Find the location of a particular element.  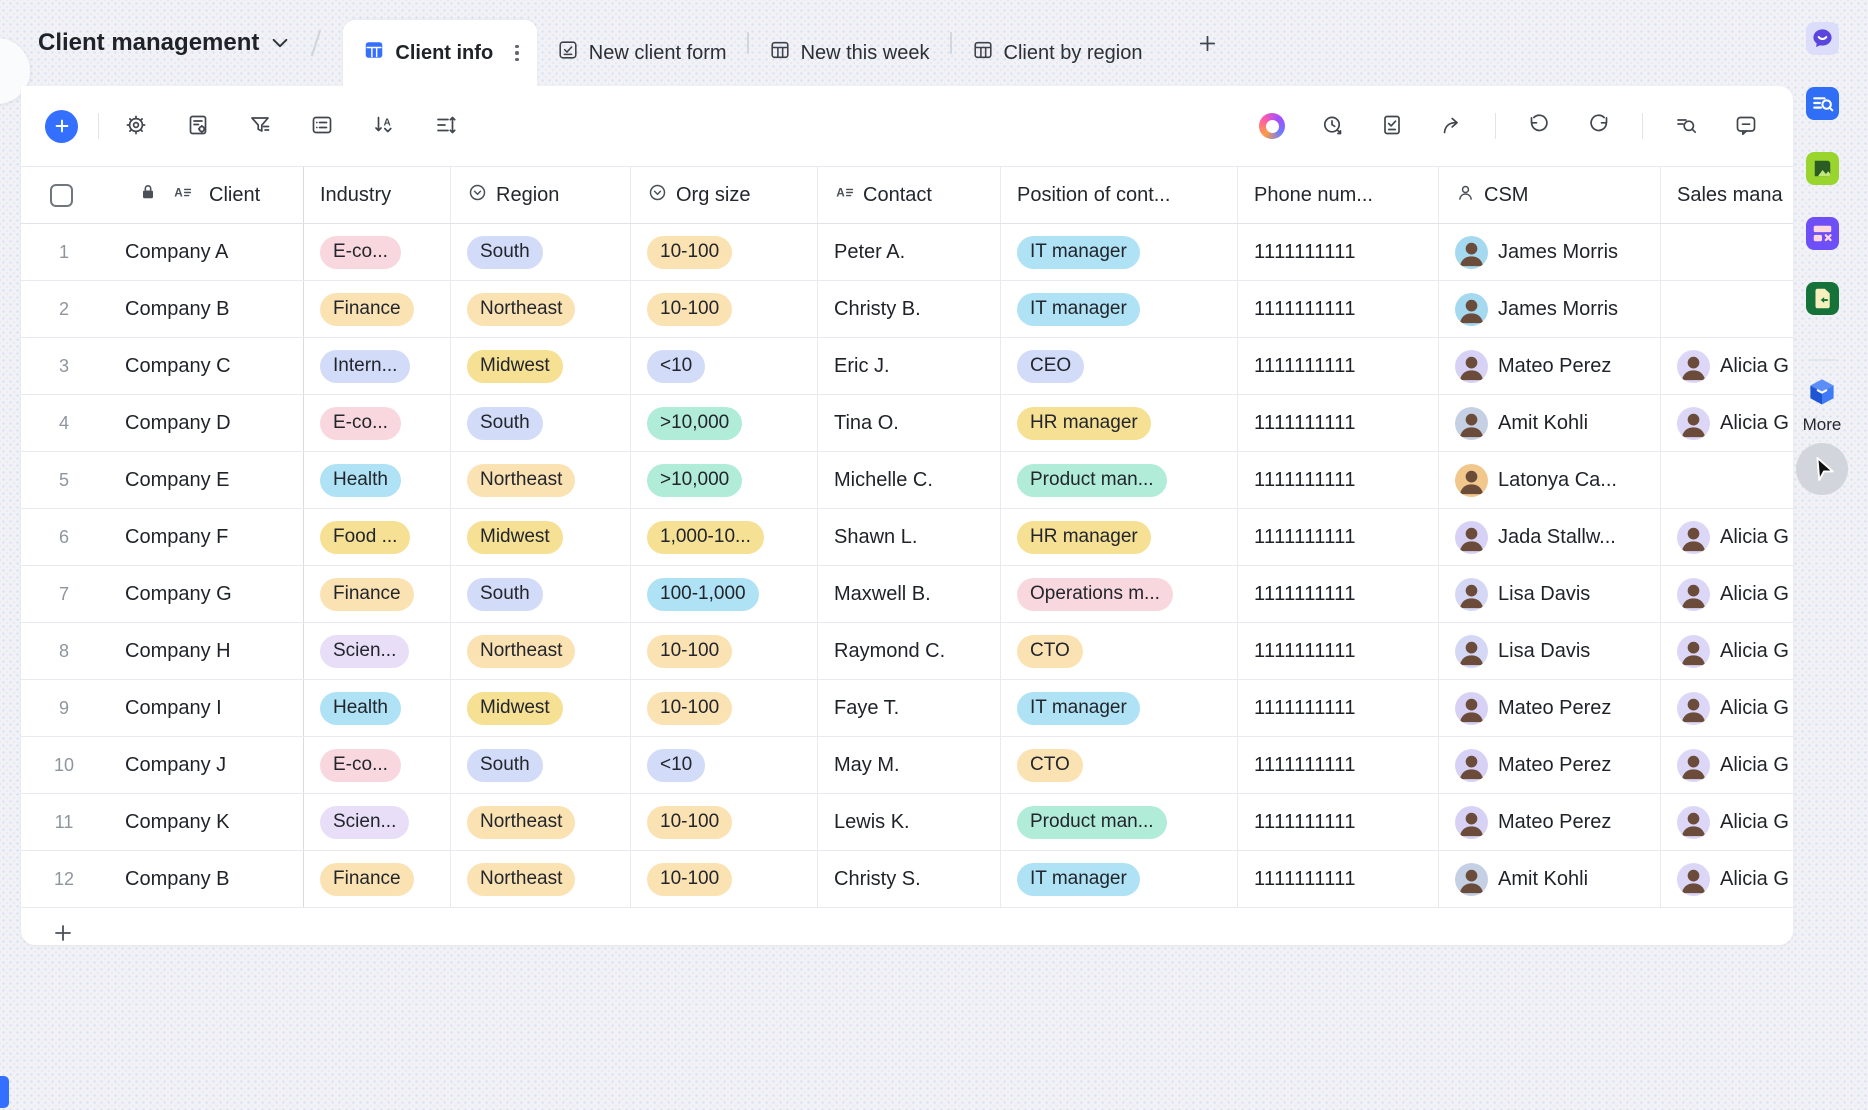

cell-client: 1 Company A is located at coordinates (162, 252).